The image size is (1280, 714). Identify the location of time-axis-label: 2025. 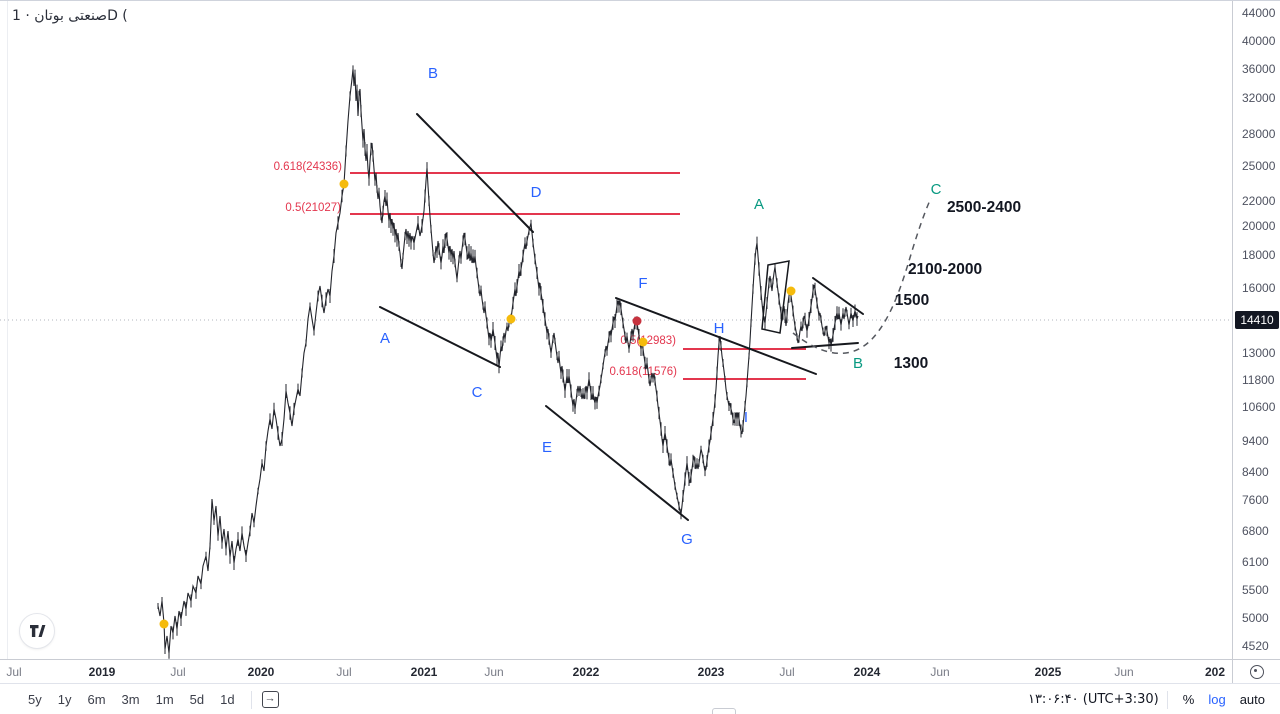
(1048, 672).